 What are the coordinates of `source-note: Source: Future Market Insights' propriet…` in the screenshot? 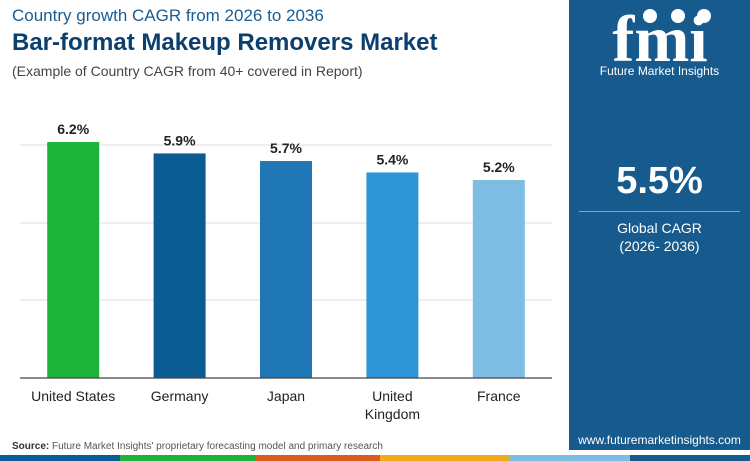 It's located at (197, 446).